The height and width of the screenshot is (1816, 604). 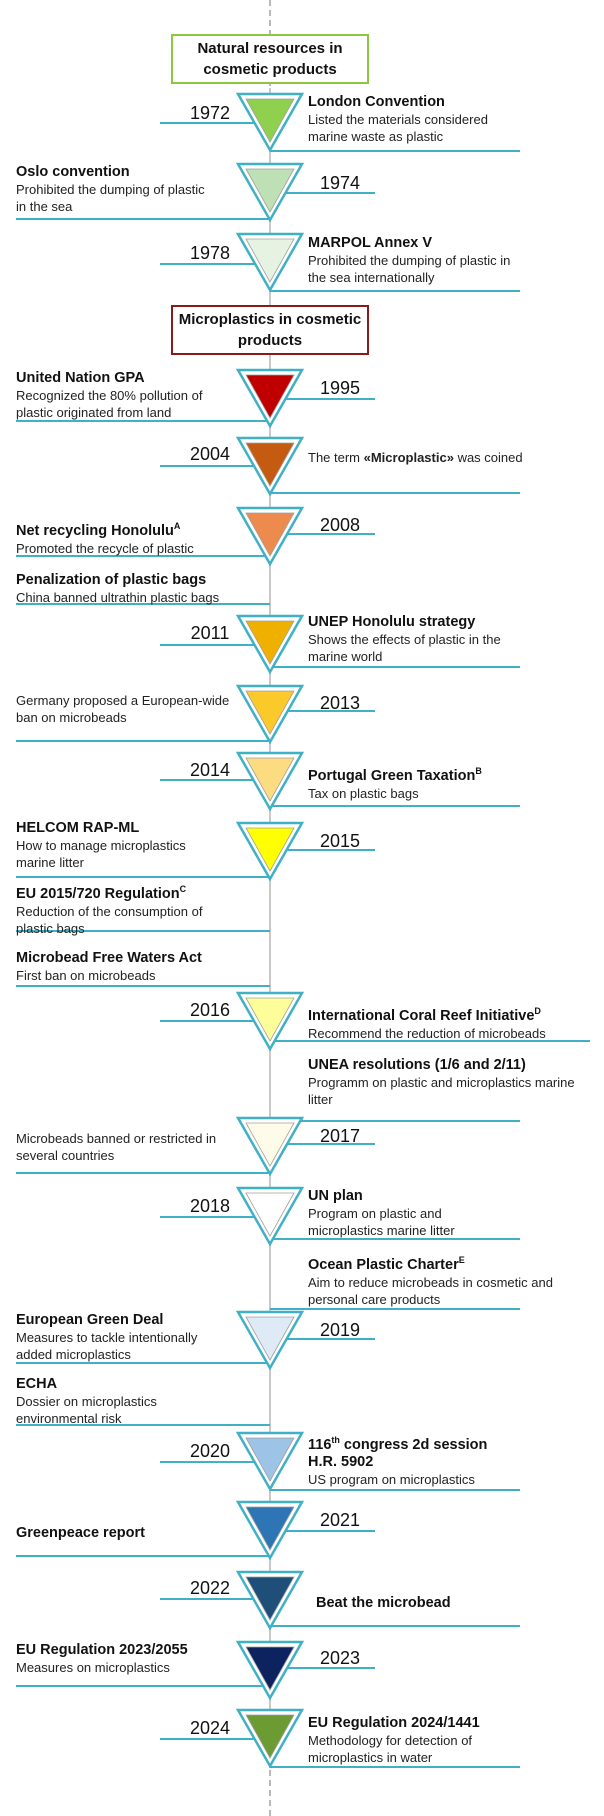 I want to click on milestone-triangle-2016, so click(x=270, y=1021).